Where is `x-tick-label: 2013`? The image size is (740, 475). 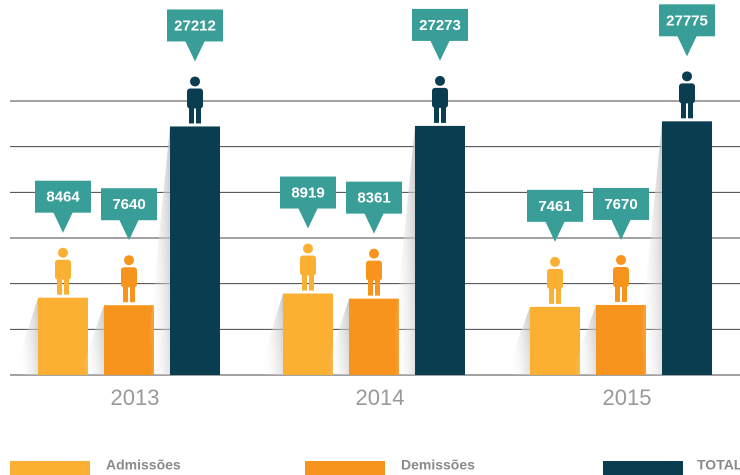
x-tick-label: 2013 is located at coordinates (135, 397).